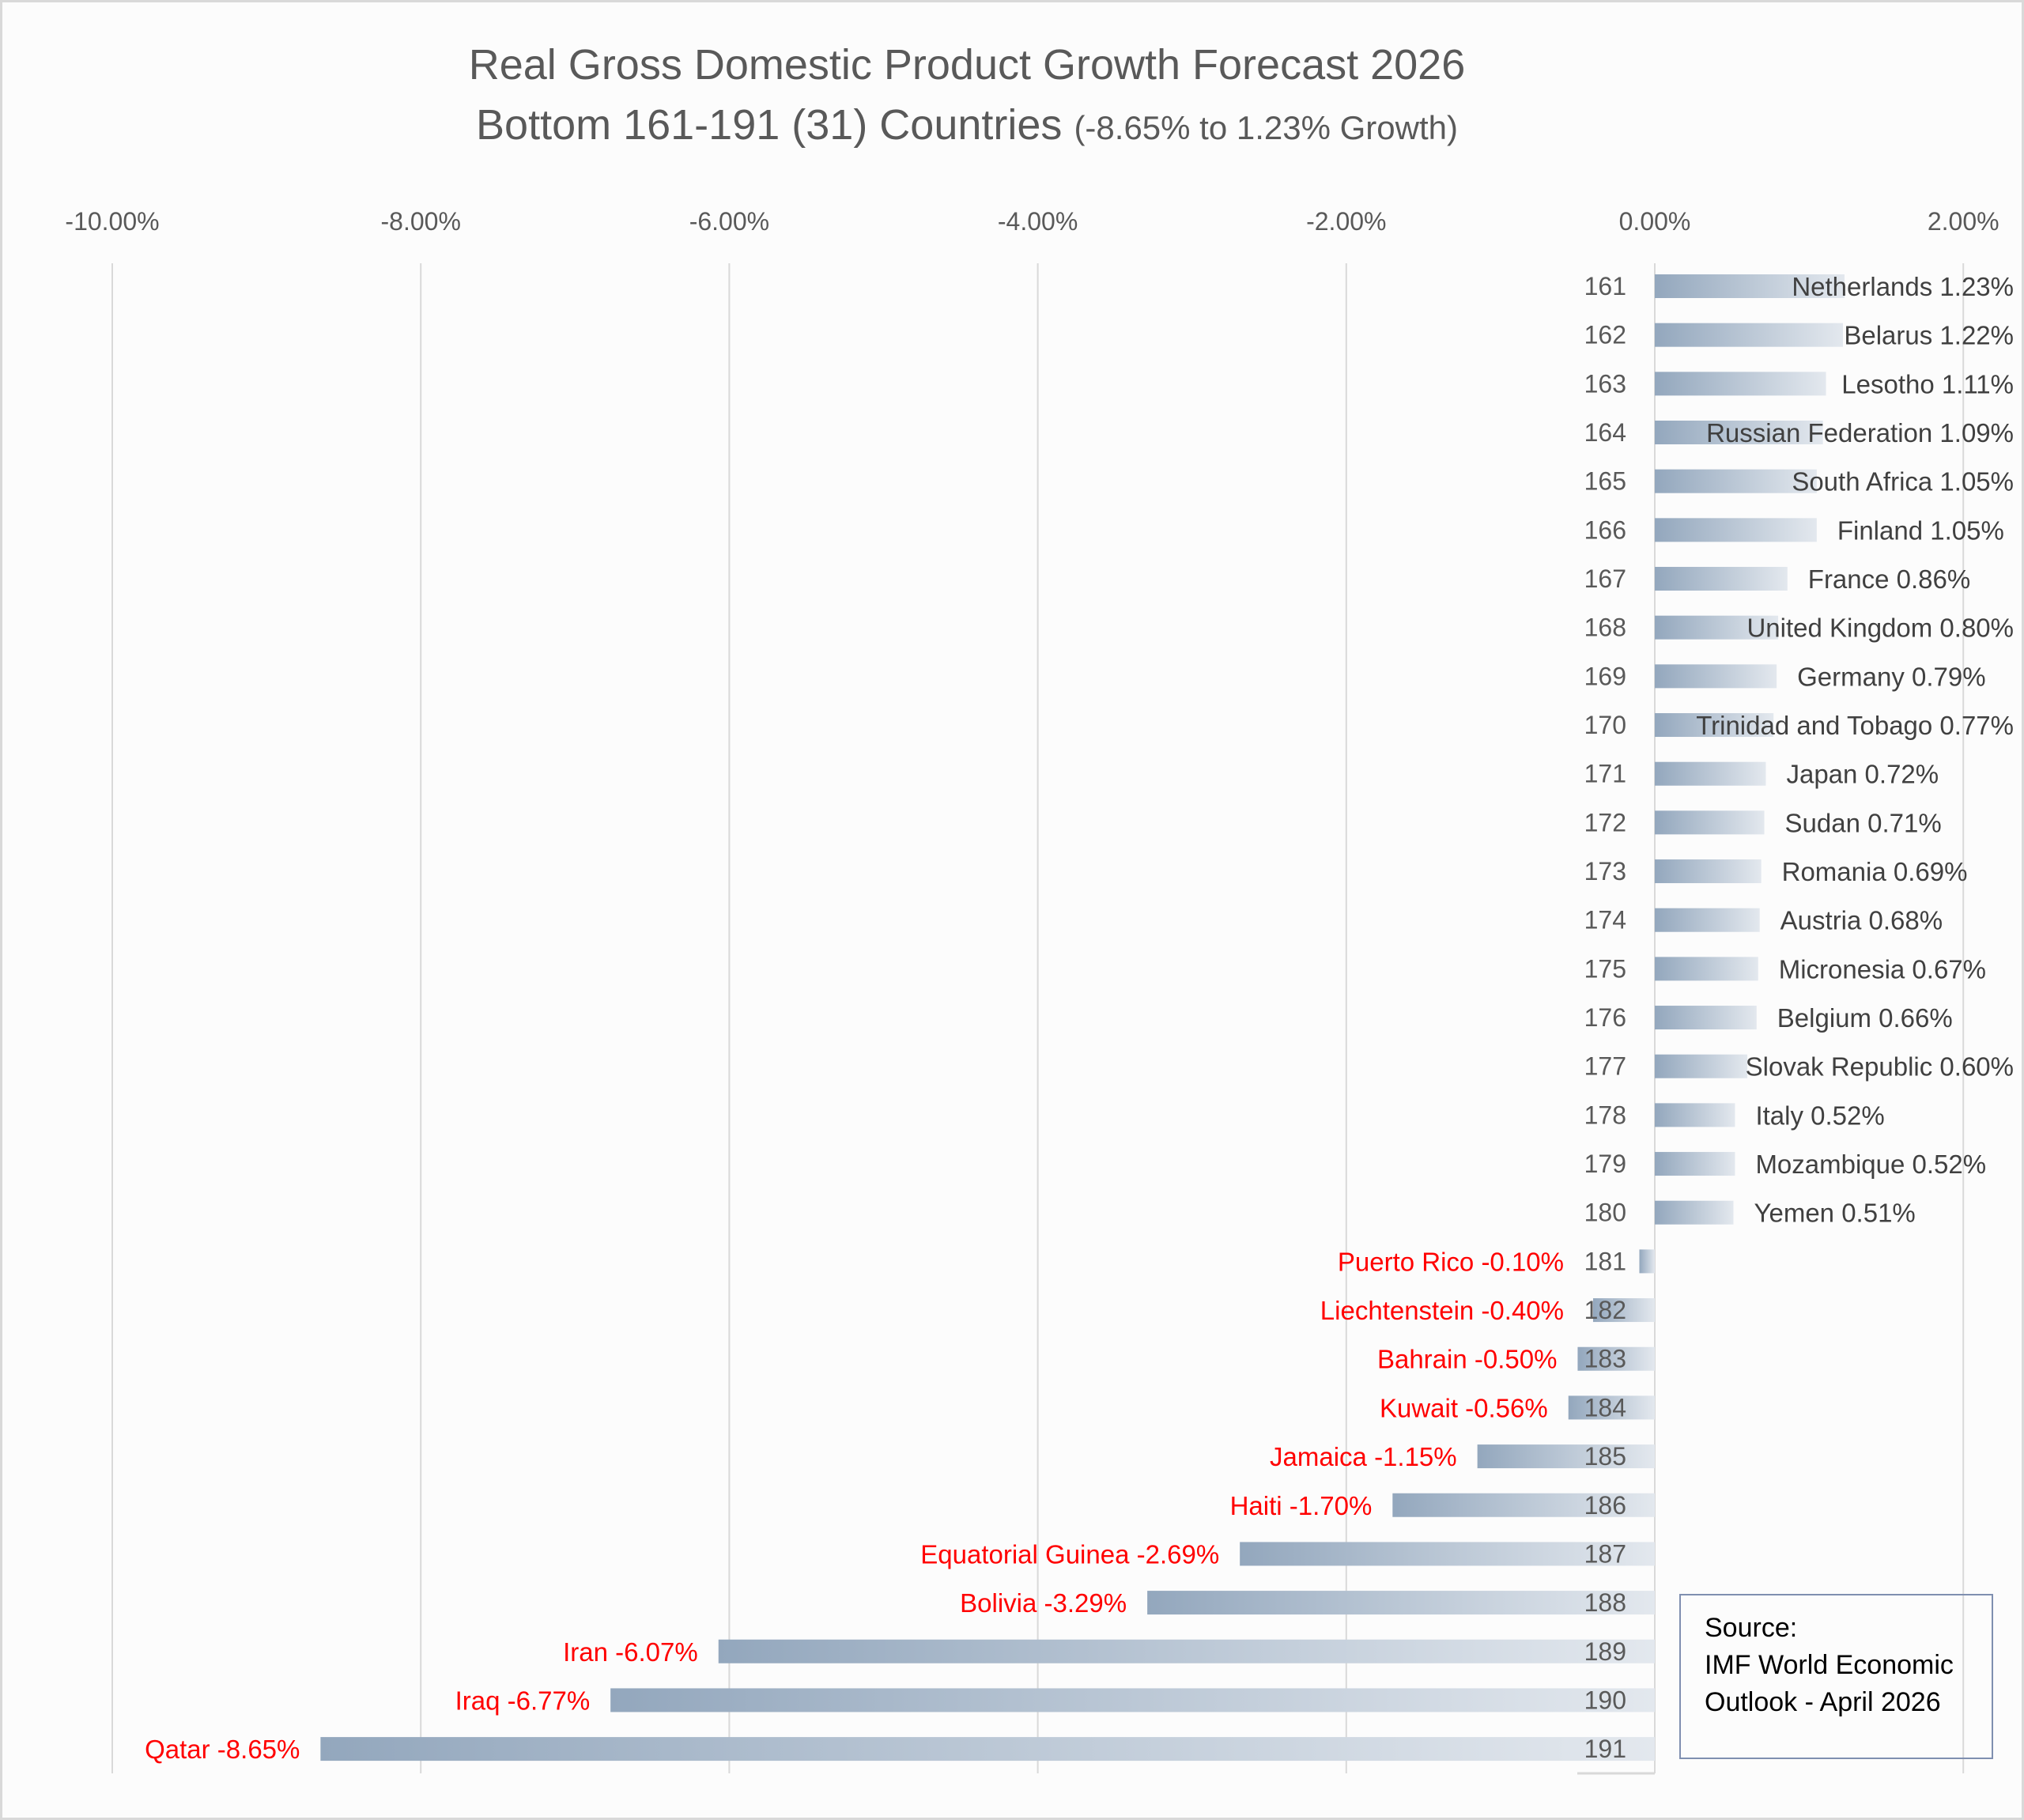 The width and height of the screenshot is (2024, 1820). Describe the element at coordinates (1927, 383) in the screenshot. I see `data-label: Lesotho 1.11%` at that location.